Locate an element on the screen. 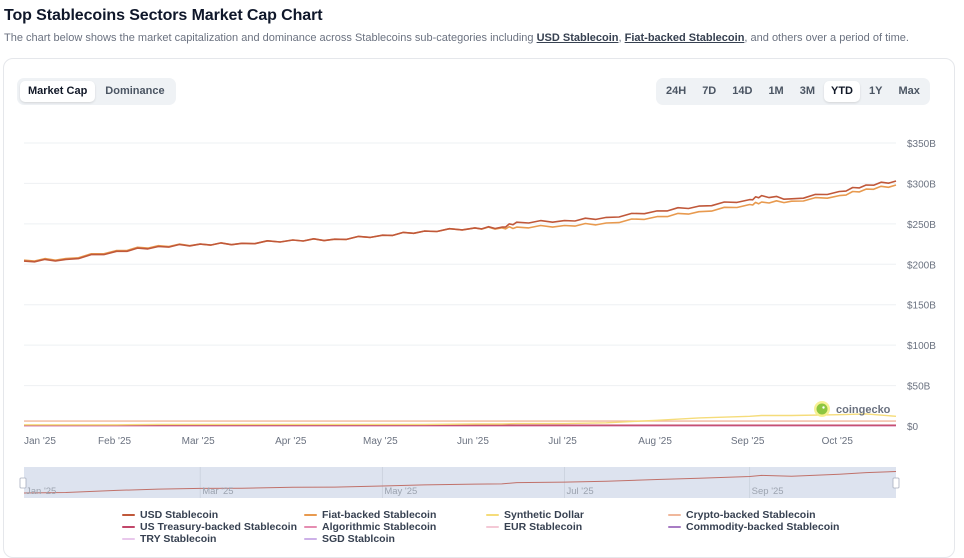 This screenshot has height=558, width=964. navigator-background is located at coordinates (460, 482).